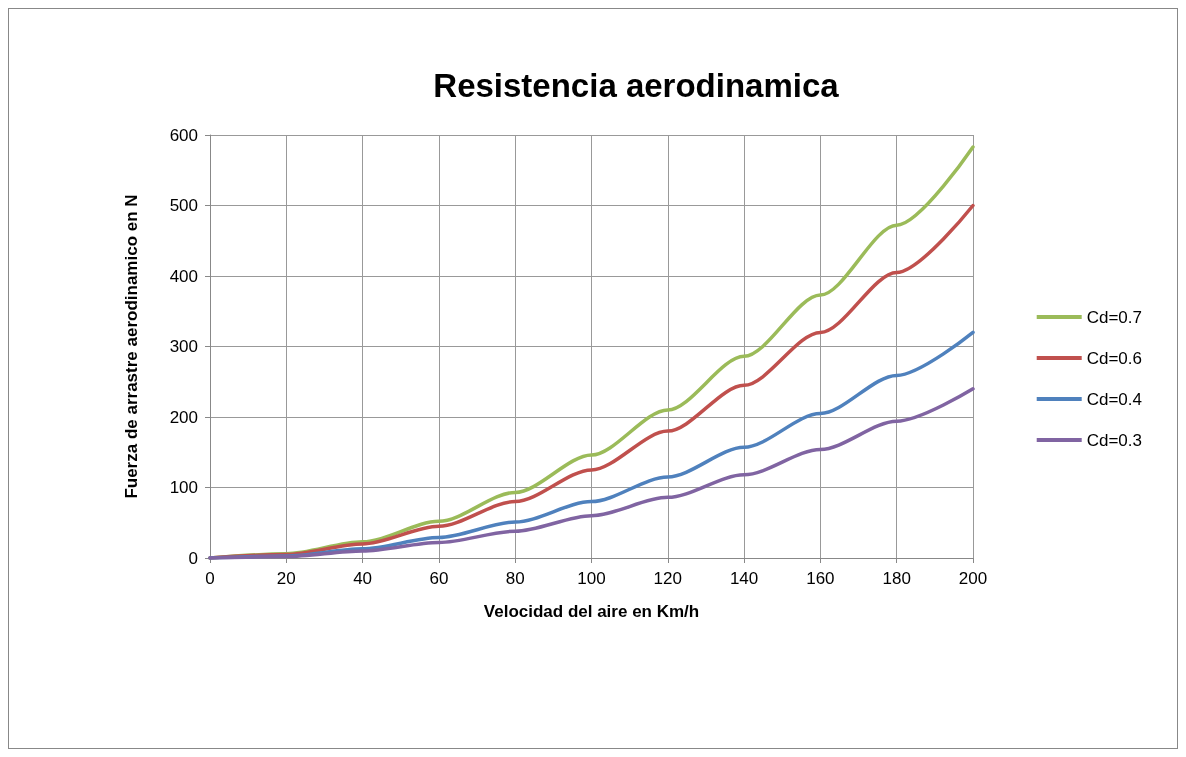 The image size is (1186, 757). Describe the element at coordinates (591, 611) in the screenshot. I see `x-axis-title: Velocidad del aire en Km/h` at that location.